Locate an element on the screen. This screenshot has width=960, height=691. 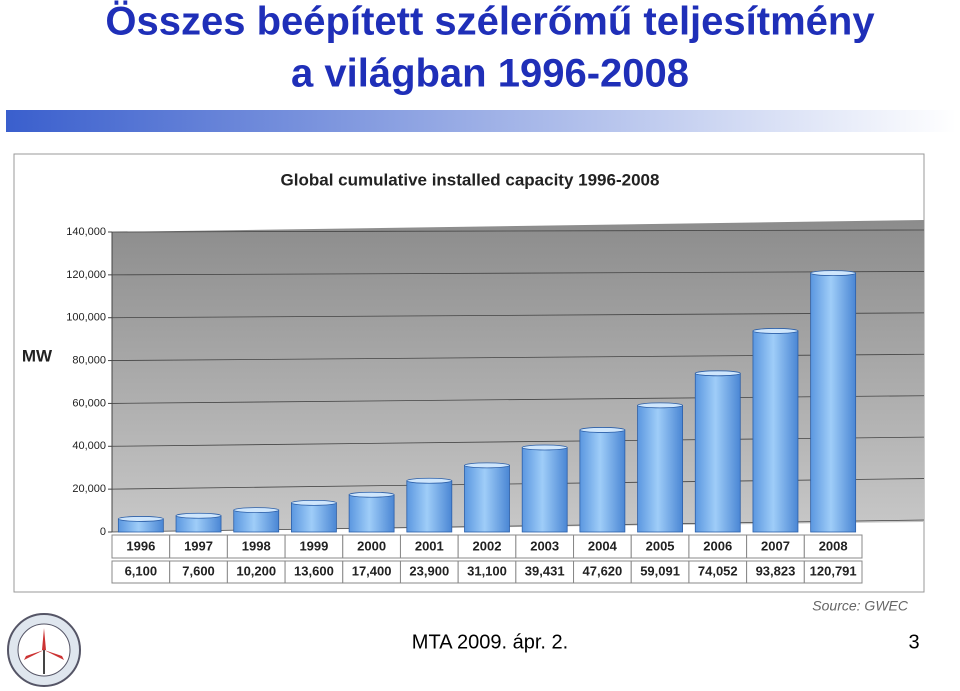
x-tick-label: 2005 is located at coordinates (660, 545).